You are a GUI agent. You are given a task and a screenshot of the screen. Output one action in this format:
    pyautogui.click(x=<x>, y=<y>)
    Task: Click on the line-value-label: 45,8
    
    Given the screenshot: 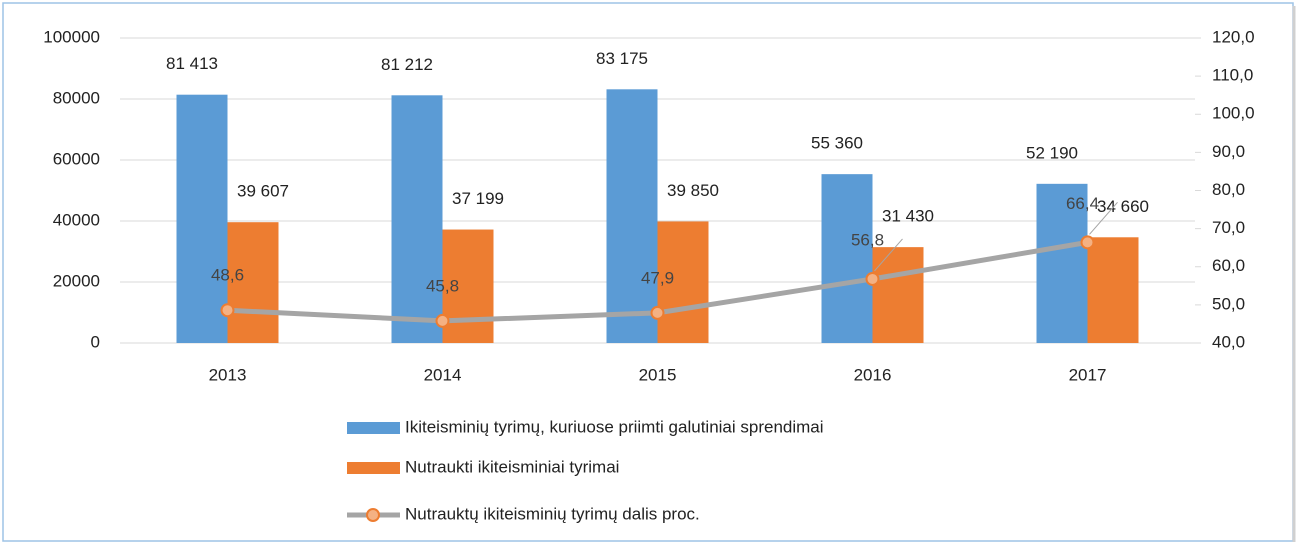 What is the action you would take?
    pyautogui.click(x=442, y=285)
    